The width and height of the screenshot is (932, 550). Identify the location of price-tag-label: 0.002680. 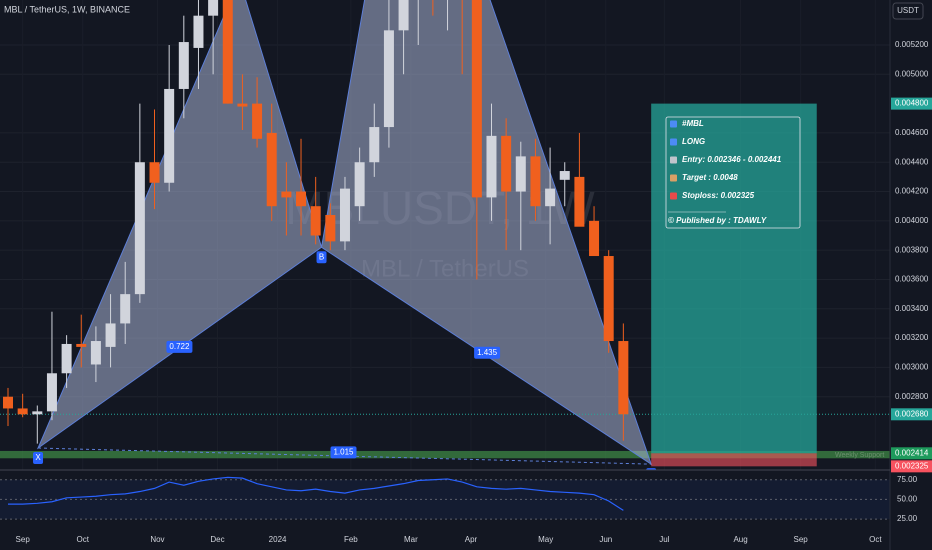
(912, 413).